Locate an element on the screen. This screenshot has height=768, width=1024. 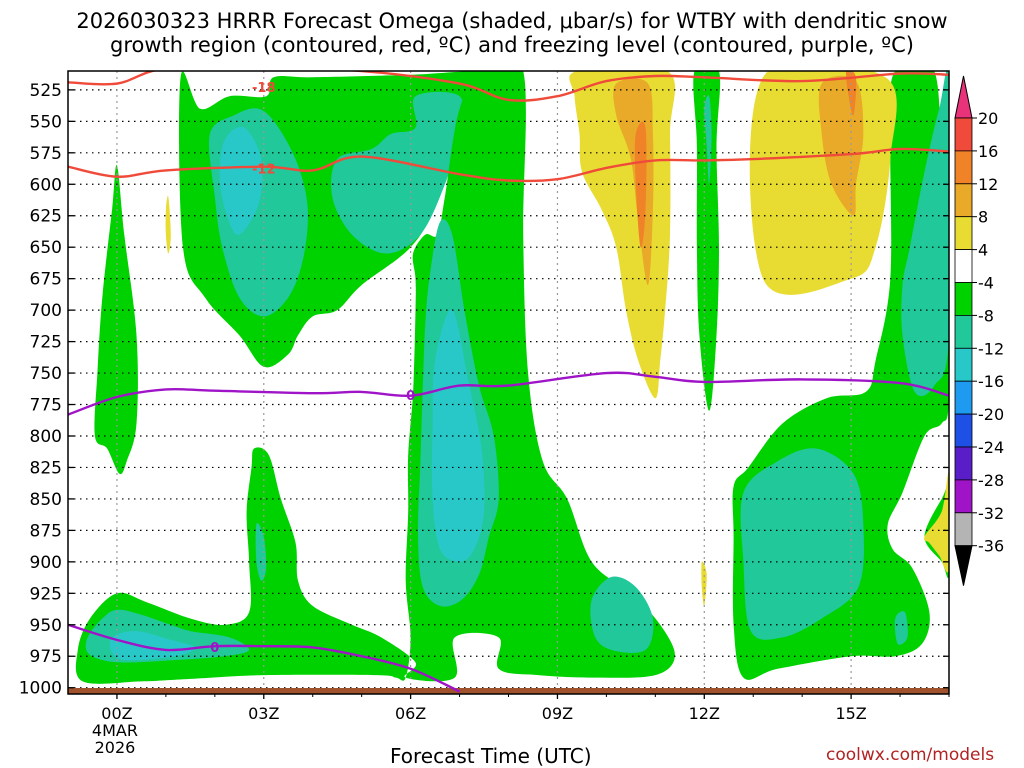
freezing-contour-1-label: 0 is located at coordinates (214, 648).